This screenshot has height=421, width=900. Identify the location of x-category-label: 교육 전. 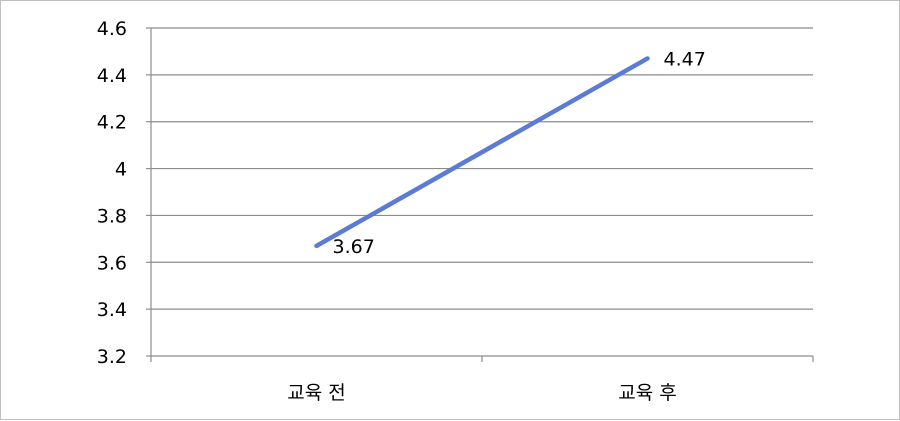
(316, 393).